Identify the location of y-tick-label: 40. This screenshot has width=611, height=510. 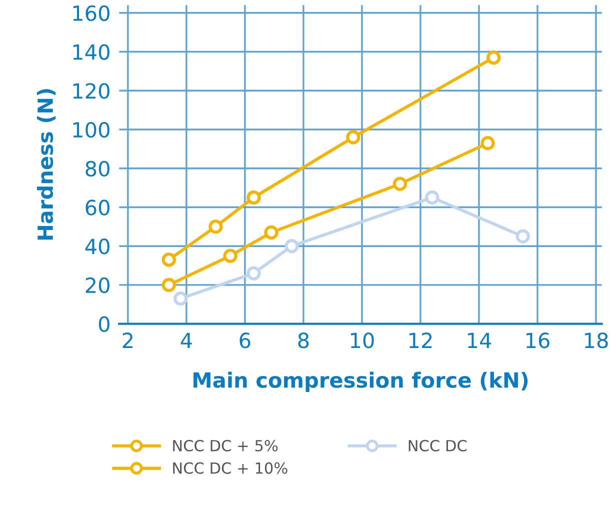
(97, 246).